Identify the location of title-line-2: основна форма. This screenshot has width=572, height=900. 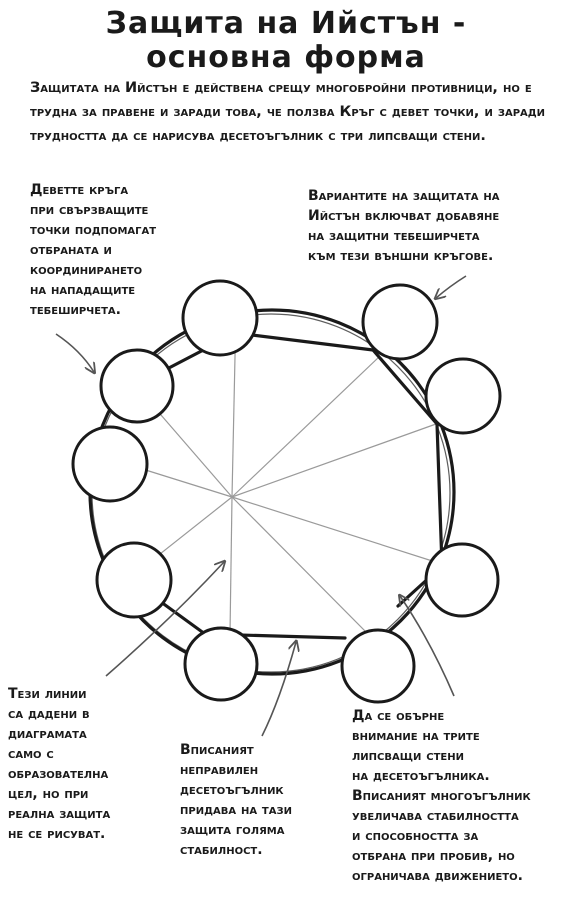
(286, 57).